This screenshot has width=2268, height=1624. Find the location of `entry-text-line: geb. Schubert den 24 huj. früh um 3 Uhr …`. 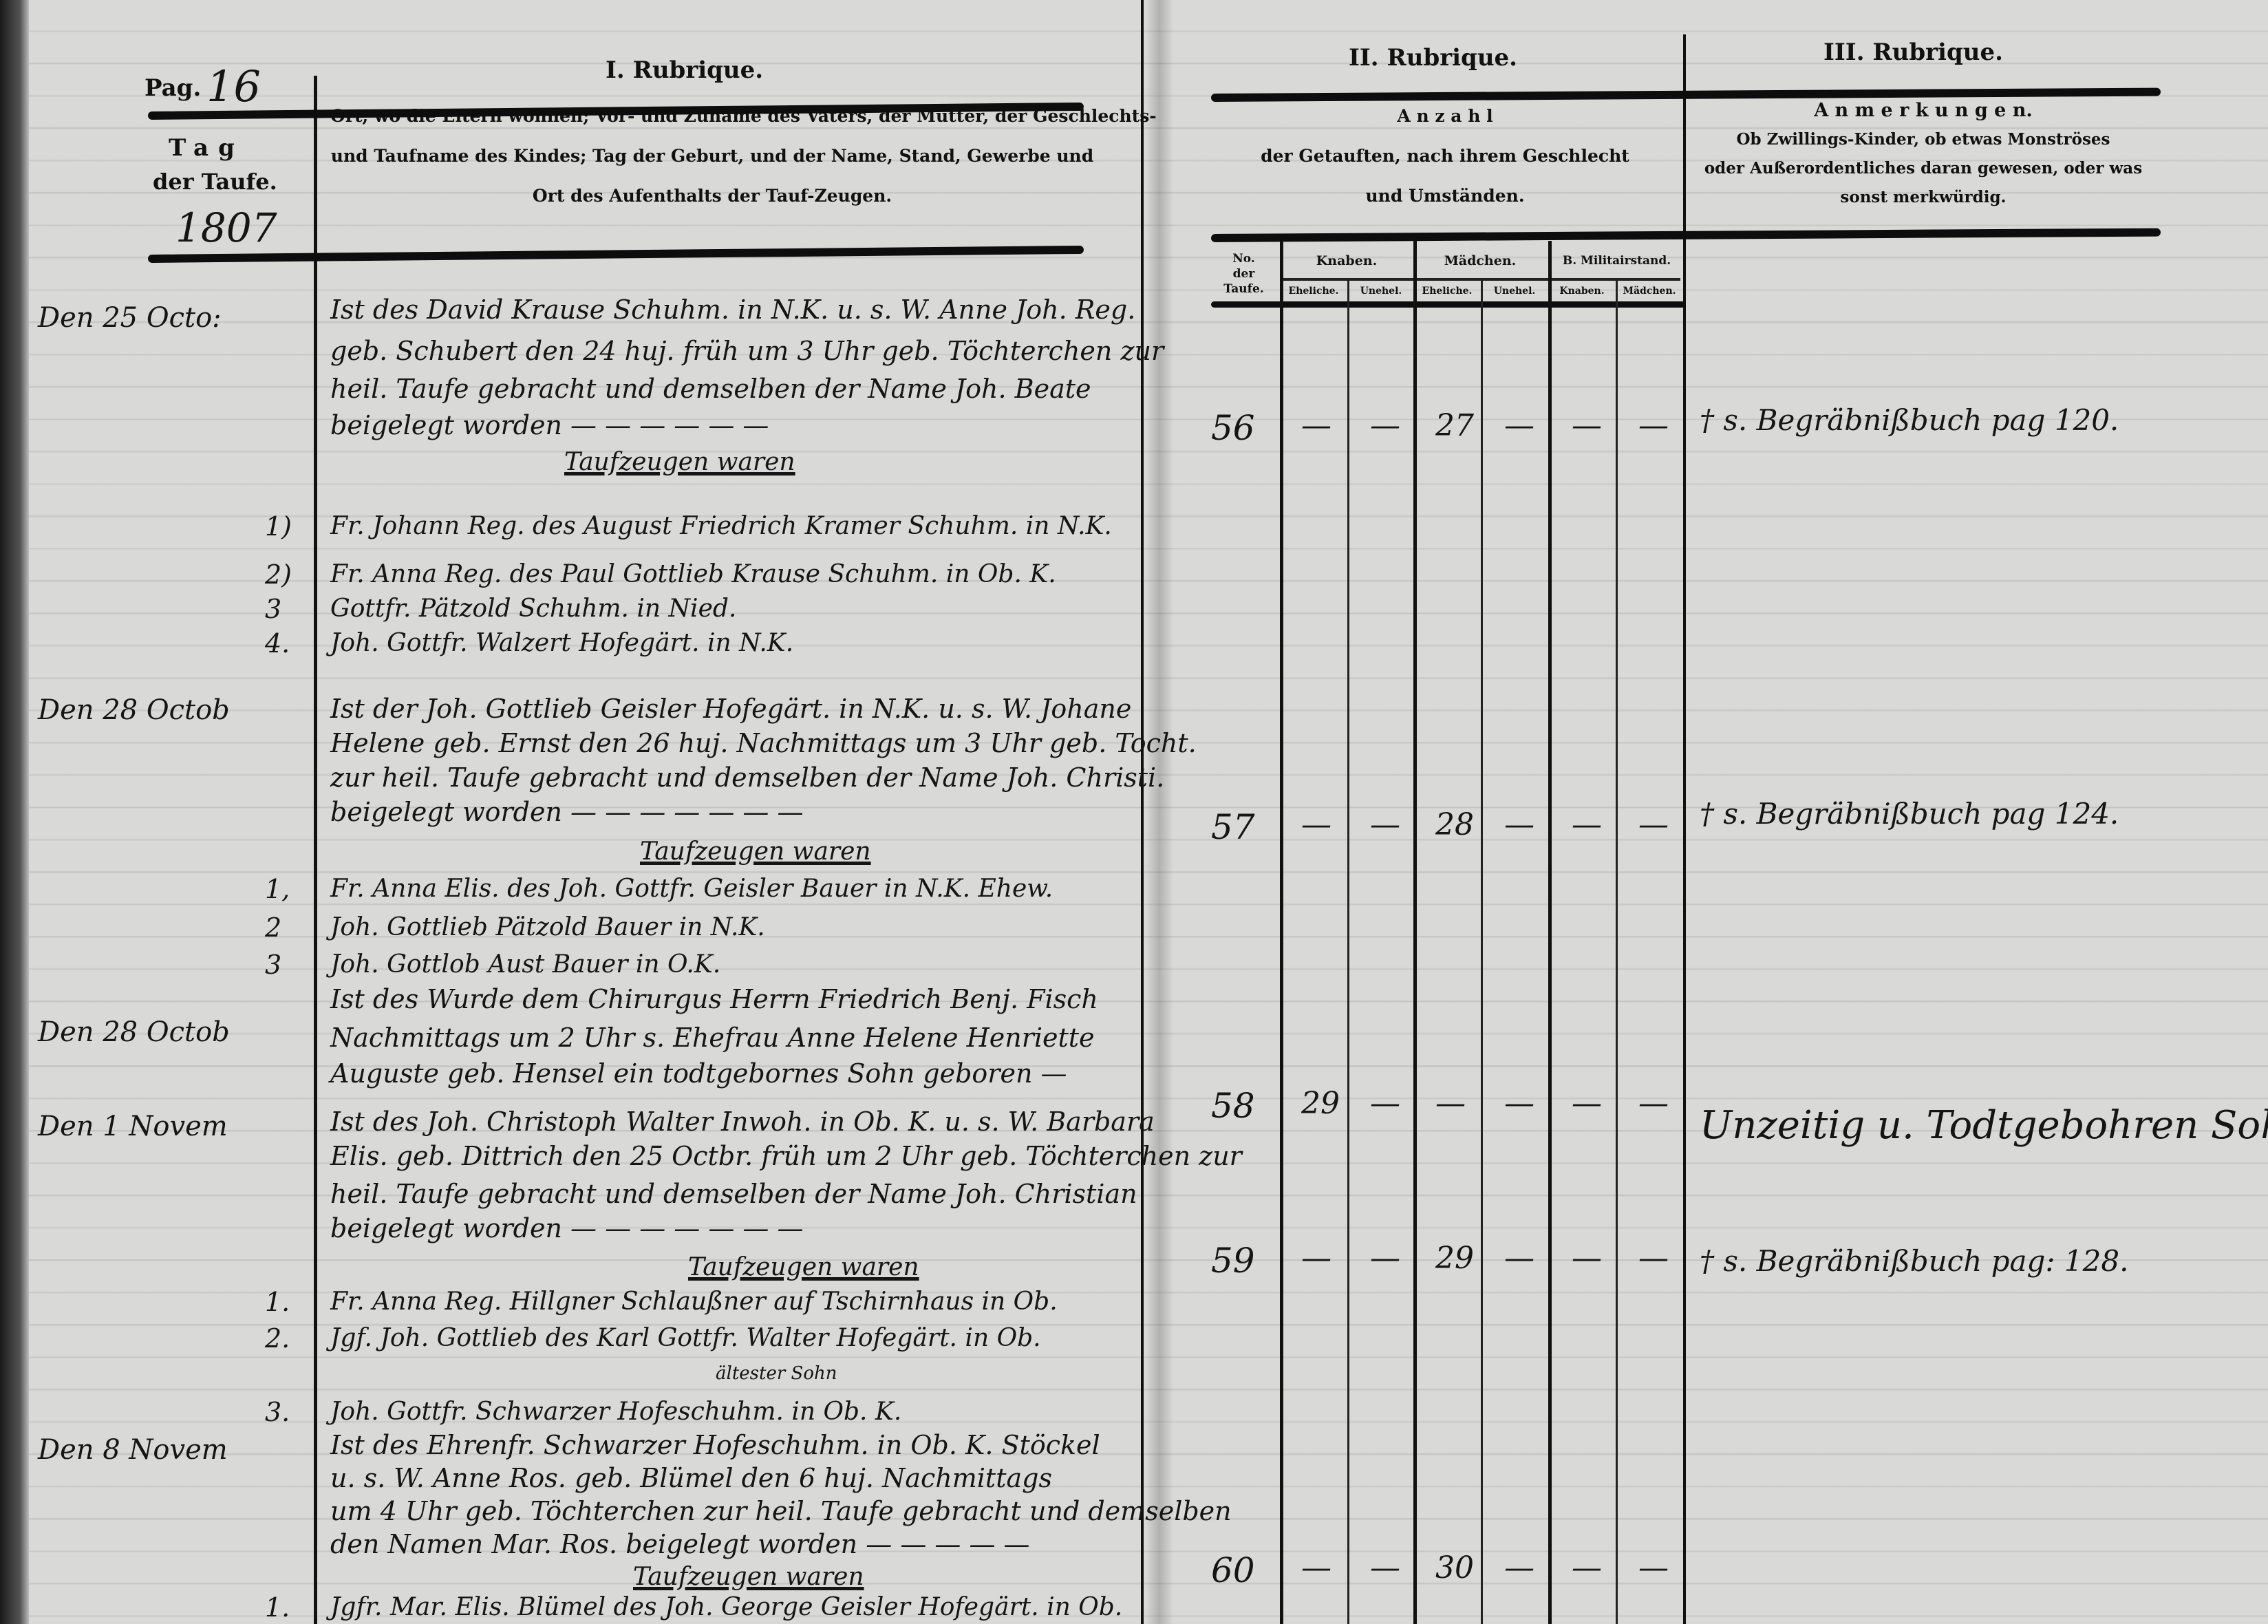

entry-text-line: geb. Schubert den 24 huj. früh um 3 Uhr … is located at coordinates (747, 351).